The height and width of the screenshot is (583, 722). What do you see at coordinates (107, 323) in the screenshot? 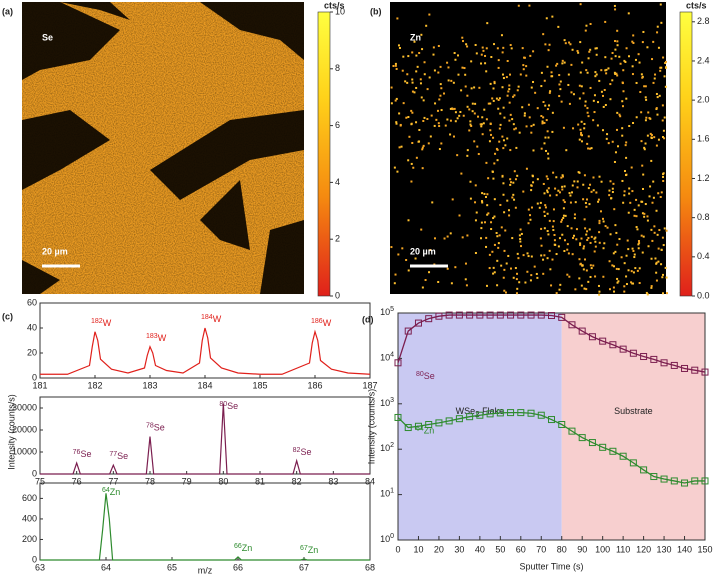
I see `peak-symbol: W` at bounding box center [107, 323].